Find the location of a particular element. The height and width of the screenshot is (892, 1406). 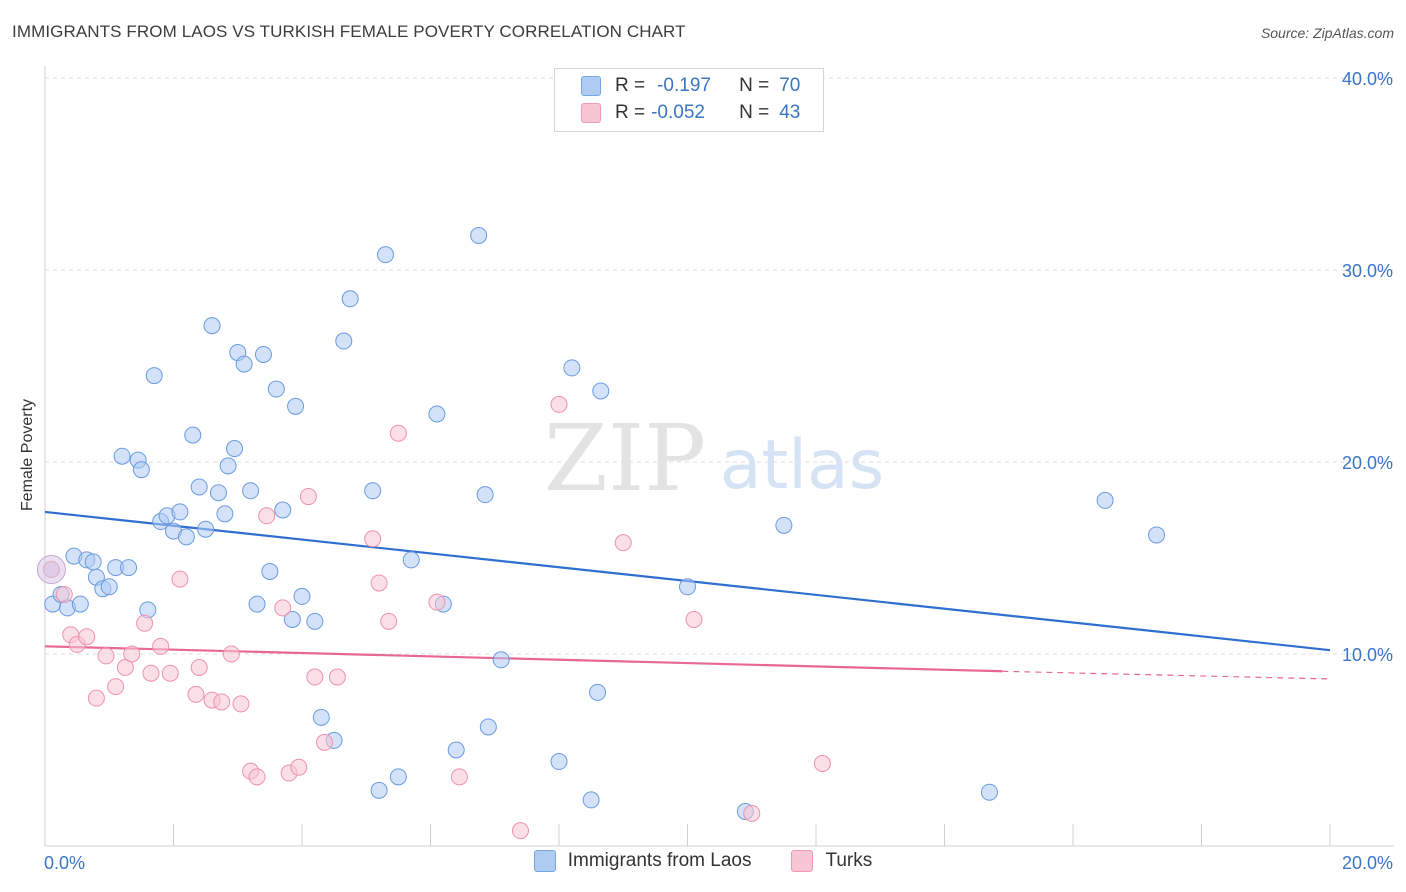

y-tick-label: 40.0% is located at coordinates (1367, 79).